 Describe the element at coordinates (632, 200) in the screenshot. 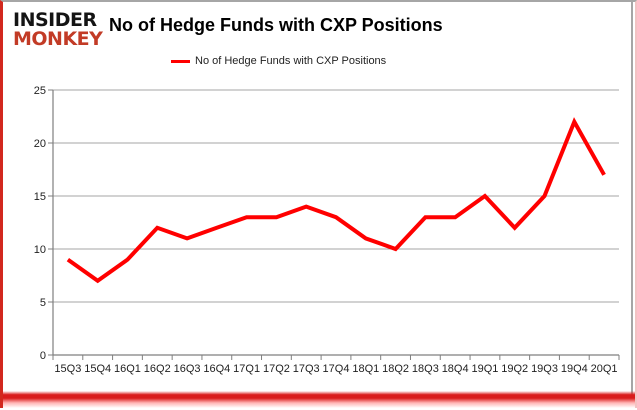

I see `frame-right-border` at that location.